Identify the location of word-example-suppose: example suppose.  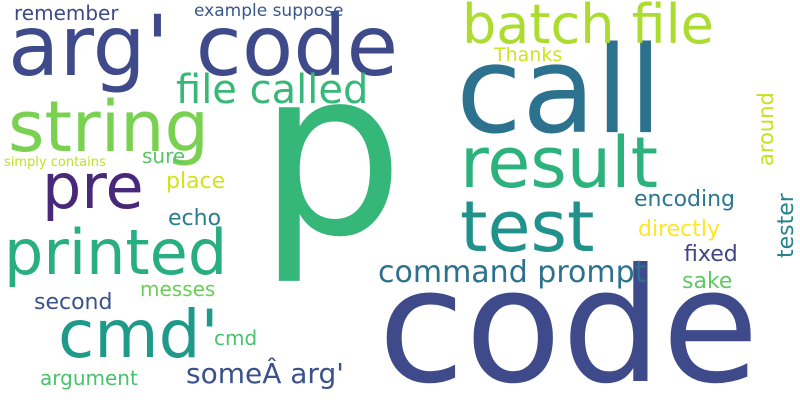
(269, 11).